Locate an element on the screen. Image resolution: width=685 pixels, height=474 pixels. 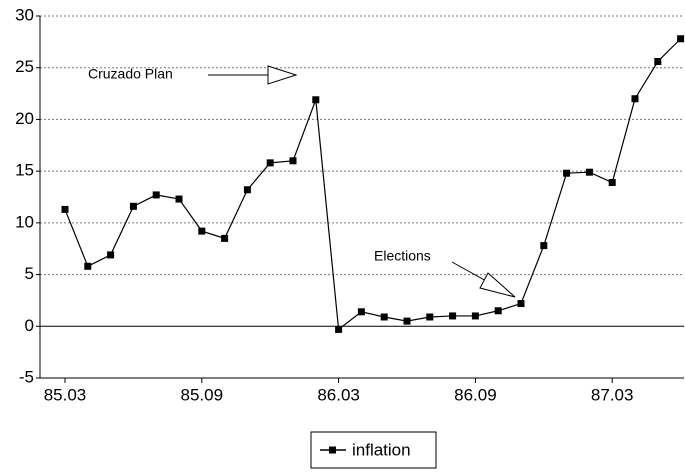
legend: inflation is located at coordinates (373, 450).